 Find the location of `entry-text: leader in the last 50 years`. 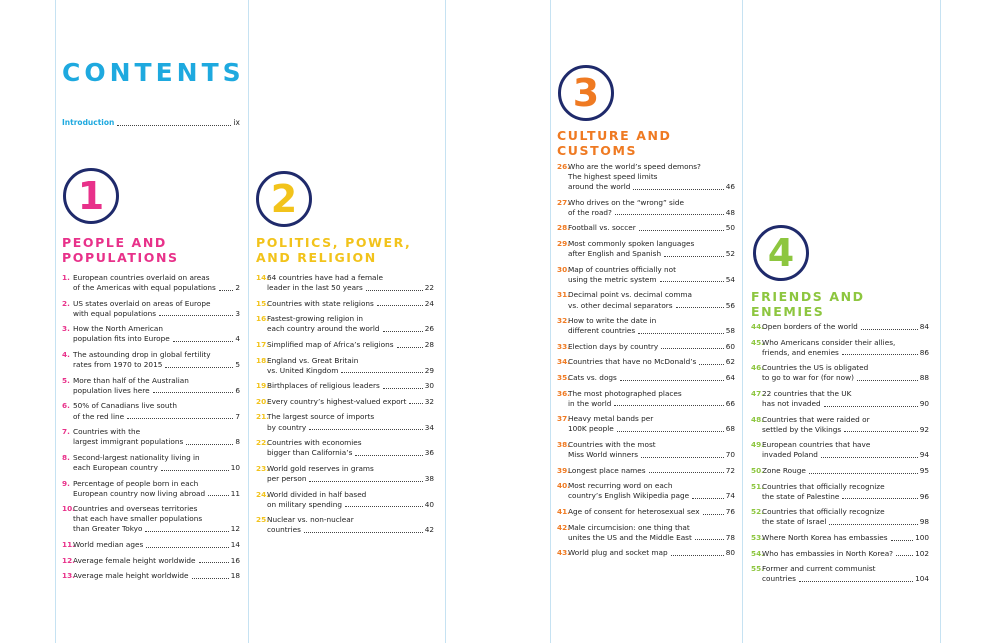

entry-text: leader in the last 50 years is located at coordinates (315, 288).